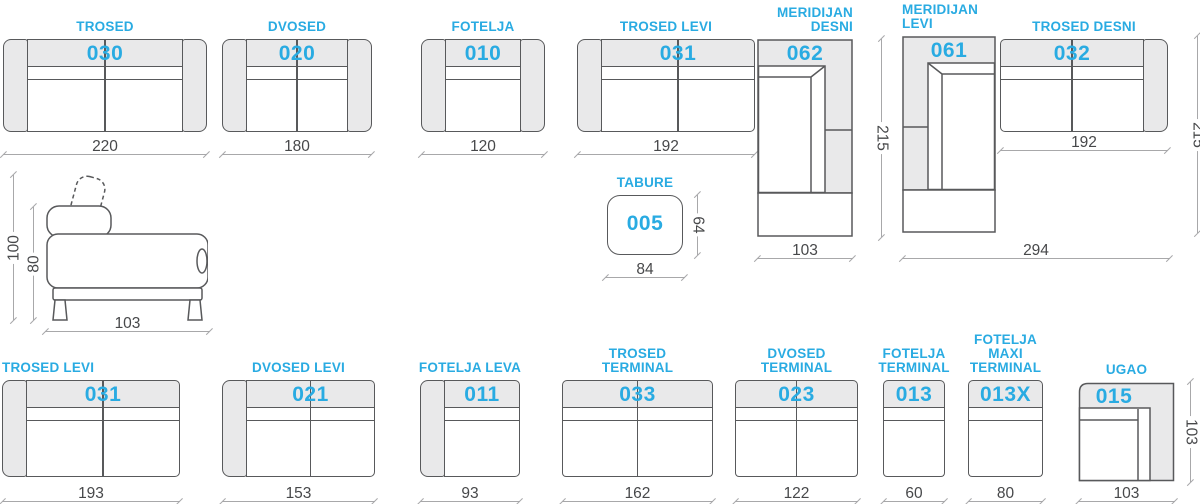 The width and height of the screenshot is (1200, 504). What do you see at coordinates (656, 227) in the screenshot?
I see `module-tabure-005: TABURE 005 84 64` at bounding box center [656, 227].